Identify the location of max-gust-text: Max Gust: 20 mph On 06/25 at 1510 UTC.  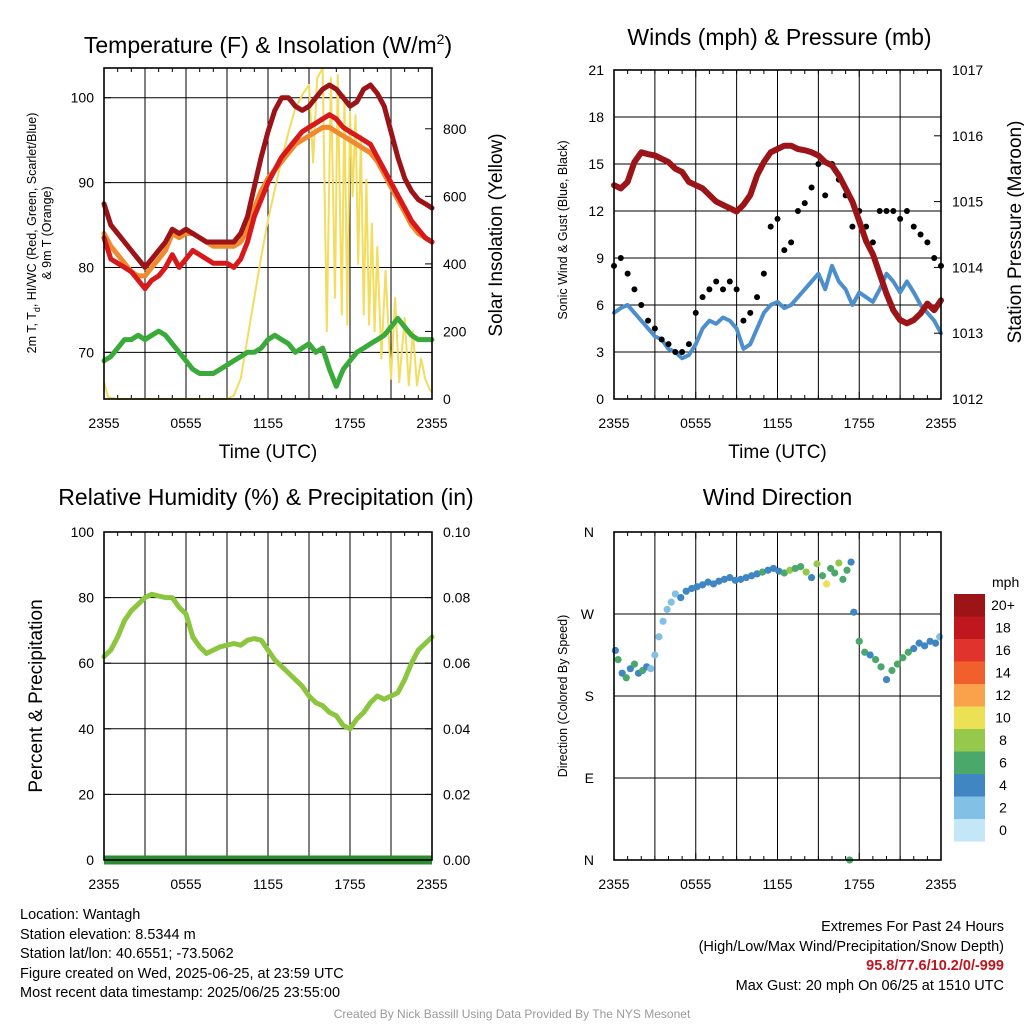
(869, 985).